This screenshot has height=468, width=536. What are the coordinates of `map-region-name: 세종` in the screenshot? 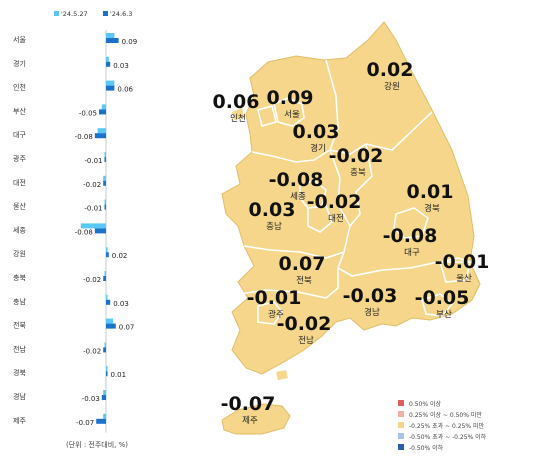 It's located at (298, 197).